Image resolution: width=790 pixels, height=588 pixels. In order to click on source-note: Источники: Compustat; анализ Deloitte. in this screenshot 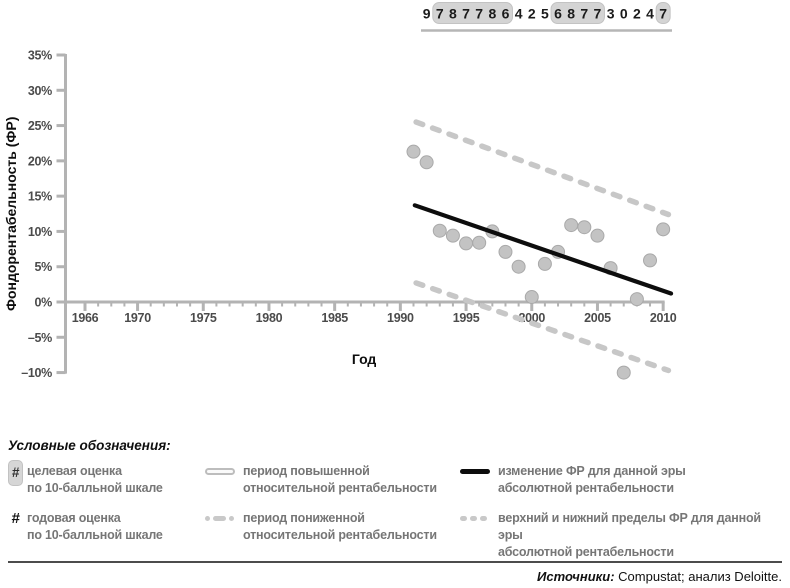, I will do `click(395, 572)`.